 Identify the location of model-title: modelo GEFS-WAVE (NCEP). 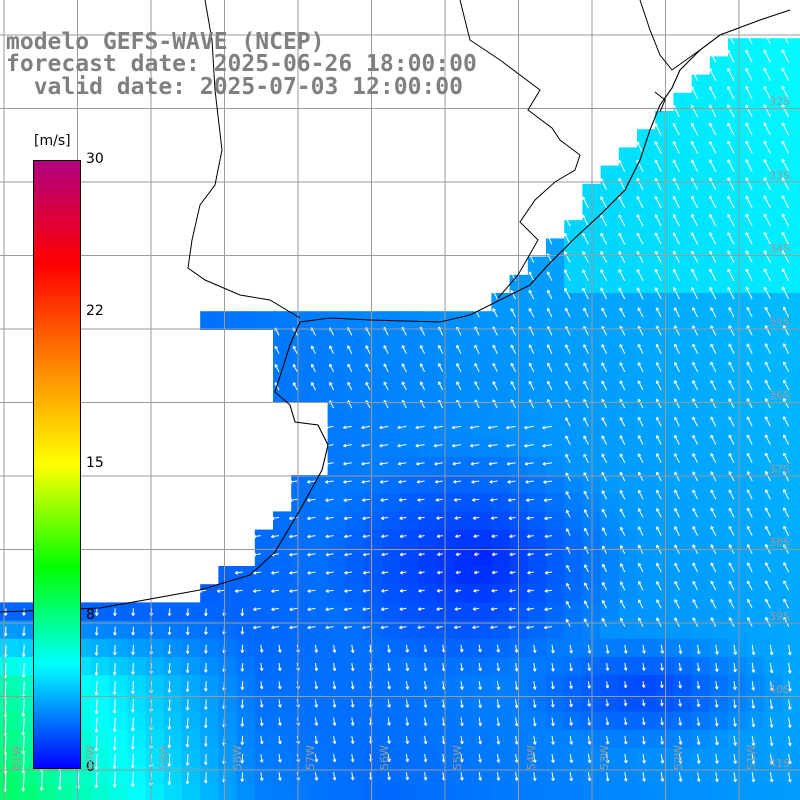
(165, 42).